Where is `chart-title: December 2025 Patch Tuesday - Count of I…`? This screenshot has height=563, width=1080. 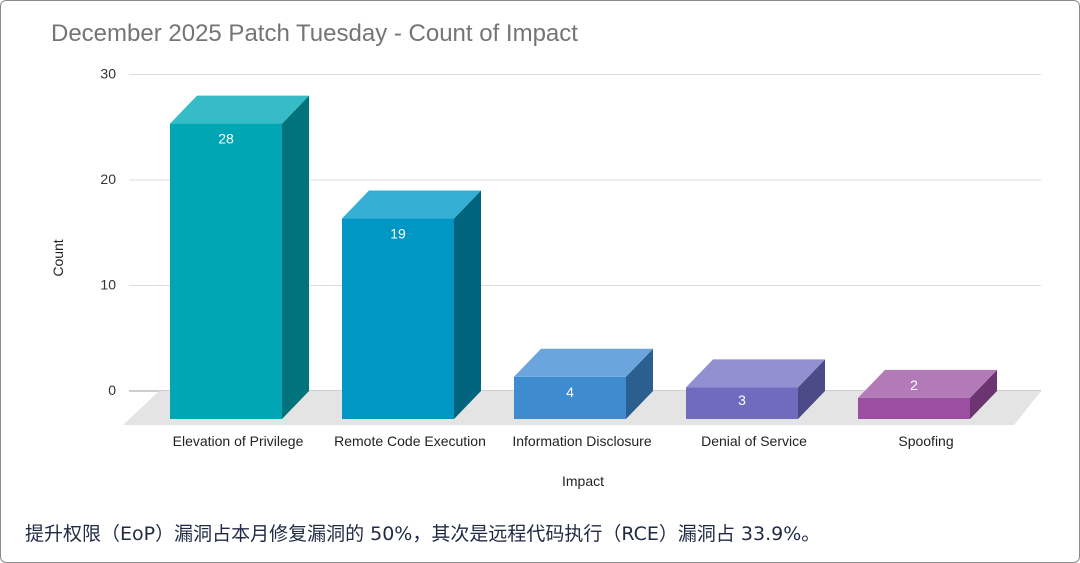
chart-title: December 2025 Patch Tuesday - Count of I… is located at coordinates (314, 33).